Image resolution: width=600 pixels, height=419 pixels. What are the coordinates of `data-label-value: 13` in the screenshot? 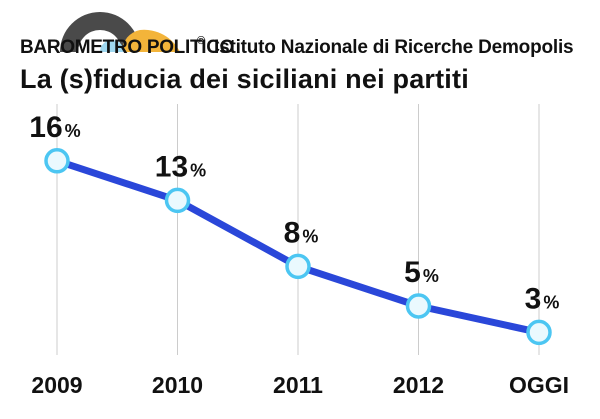 It's located at (171, 166).